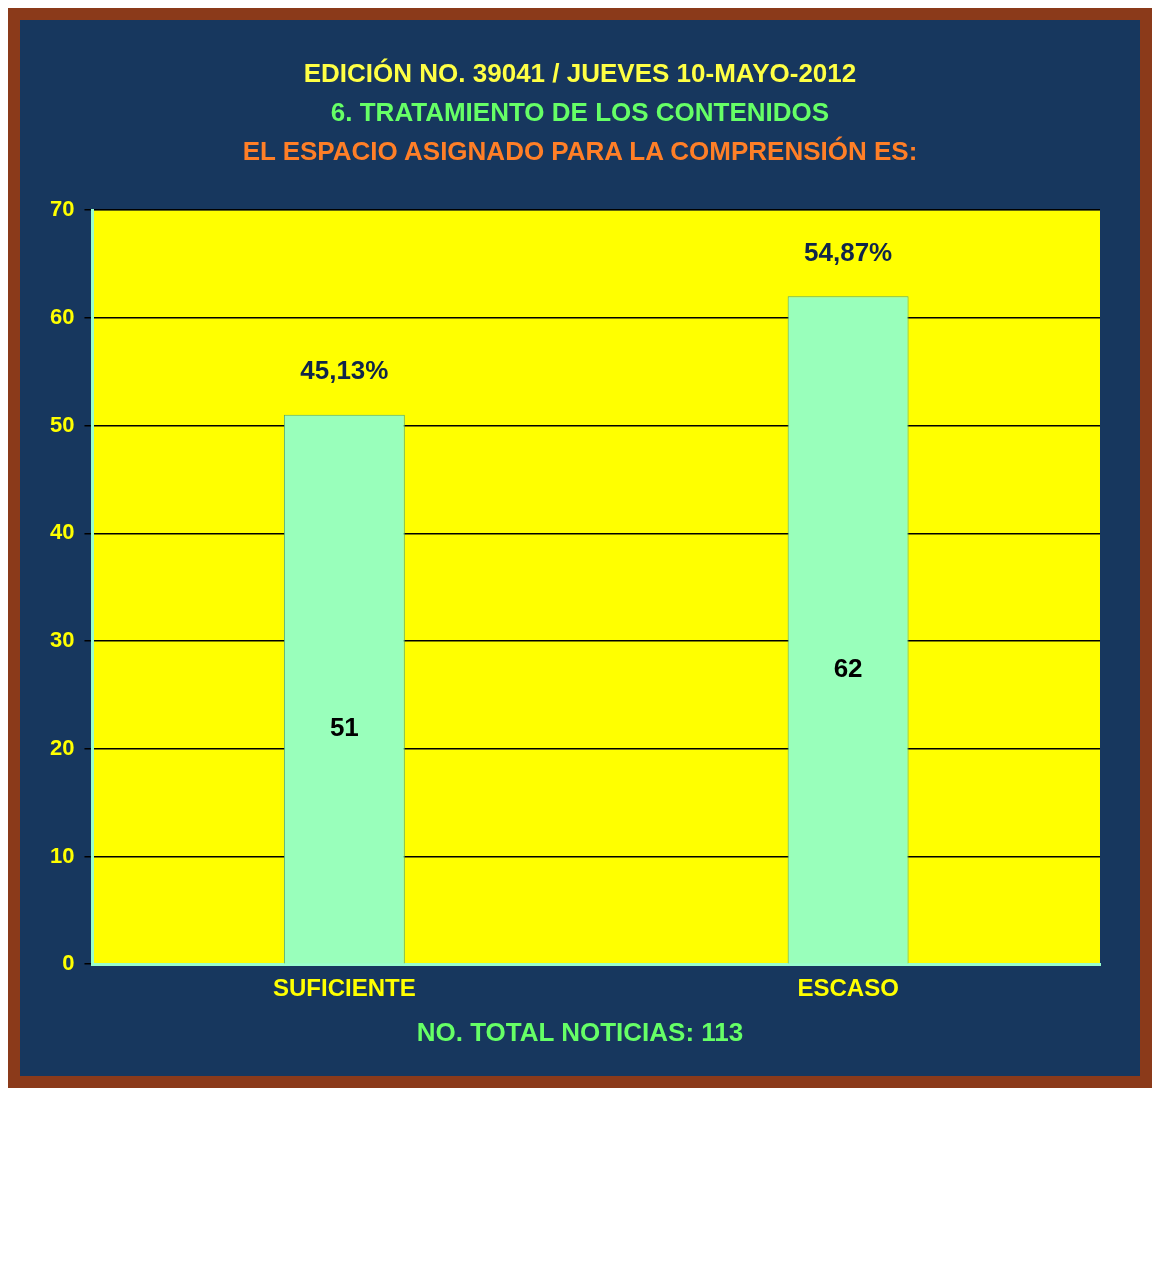 The image size is (1168, 1287). Describe the element at coordinates (62, 747) in the screenshot. I see `y-tick-label: 20` at that location.